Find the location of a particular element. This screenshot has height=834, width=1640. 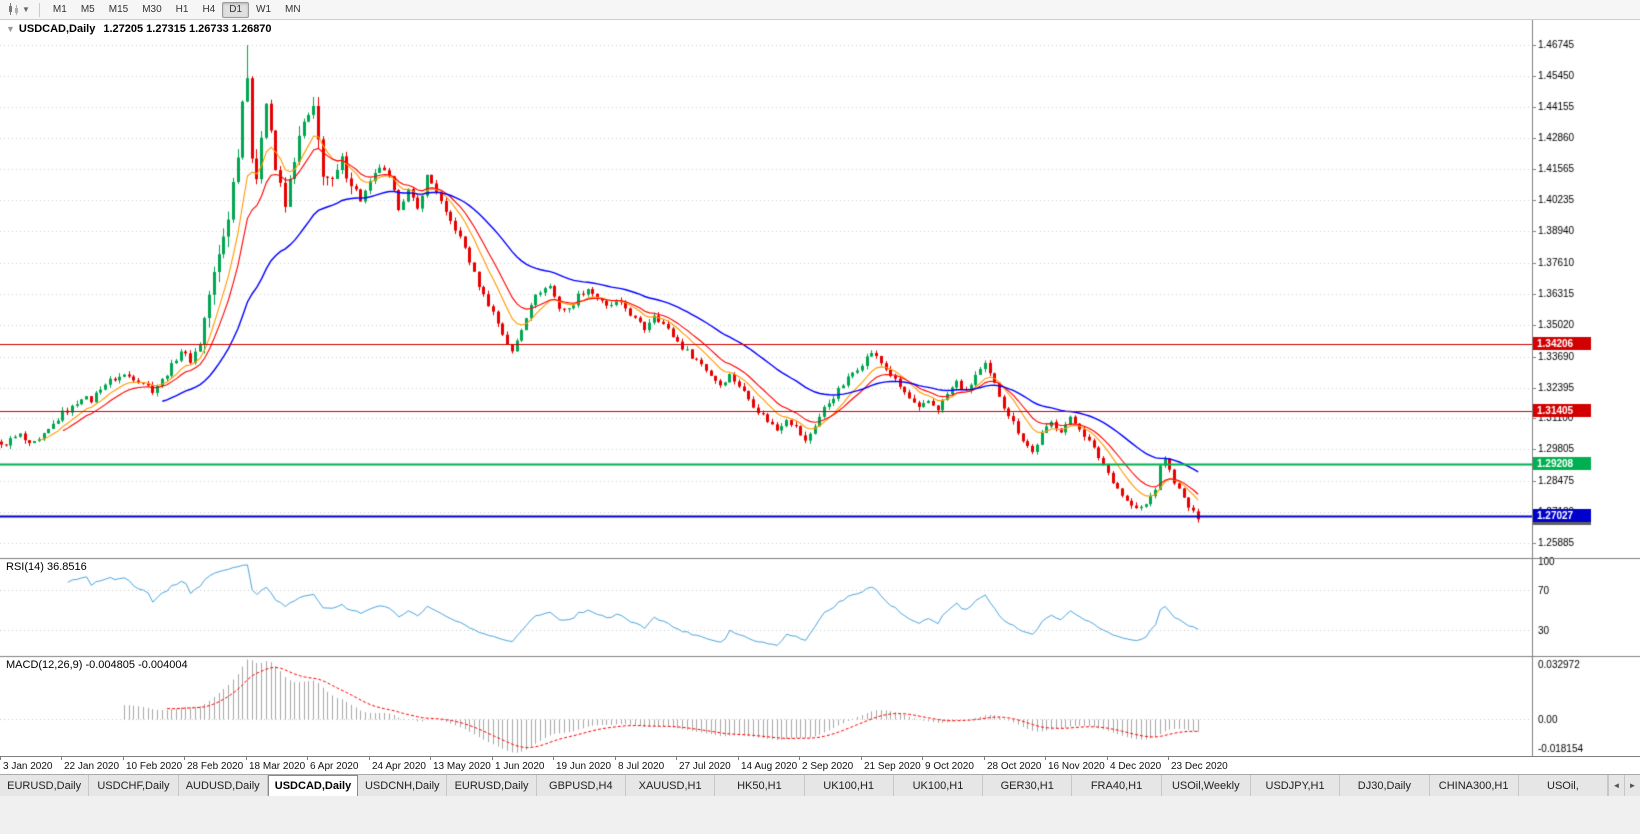

time-axis-label: 6 Apr 2020 is located at coordinates (334, 766).